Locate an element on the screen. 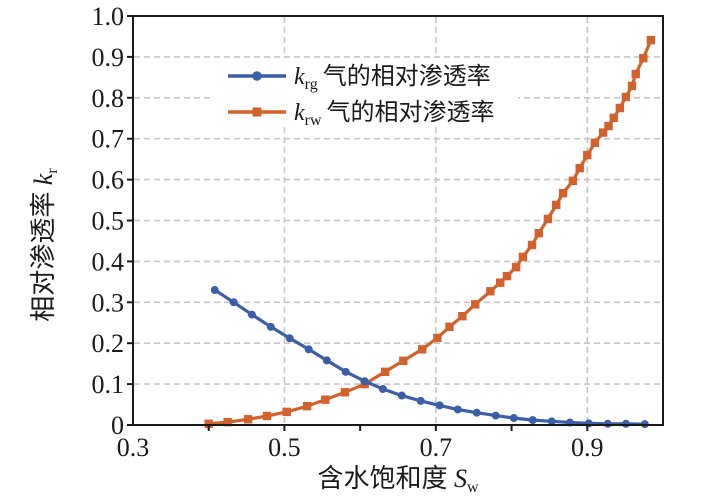  legend-circle-marker is located at coordinates (257, 76).